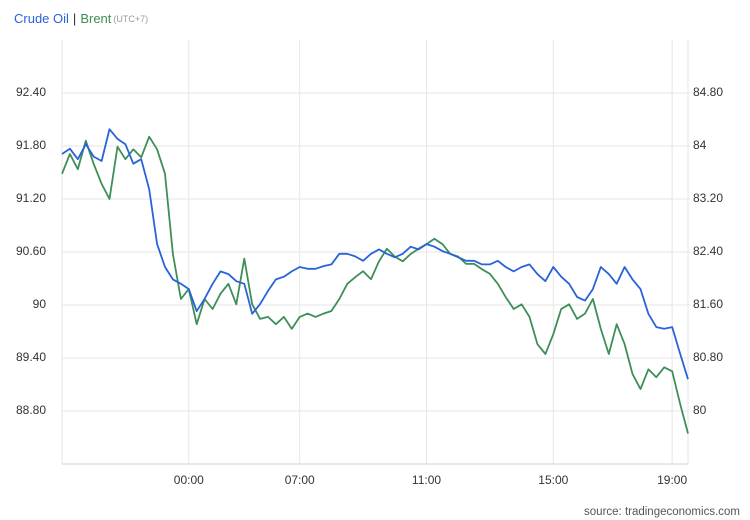 The width and height of the screenshot is (750, 520). What do you see at coordinates (300, 480) in the screenshot?
I see `x-tick-label: 07:00` at bounding box center [300, 480].